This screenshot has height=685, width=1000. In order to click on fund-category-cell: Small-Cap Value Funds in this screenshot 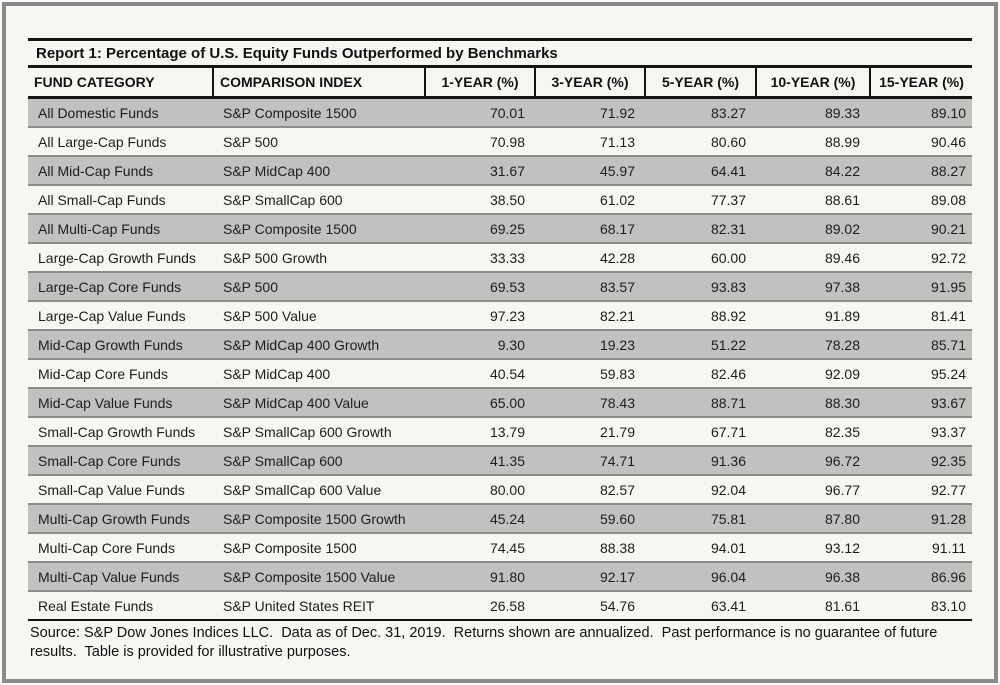, I will do `click(111, 490)`.